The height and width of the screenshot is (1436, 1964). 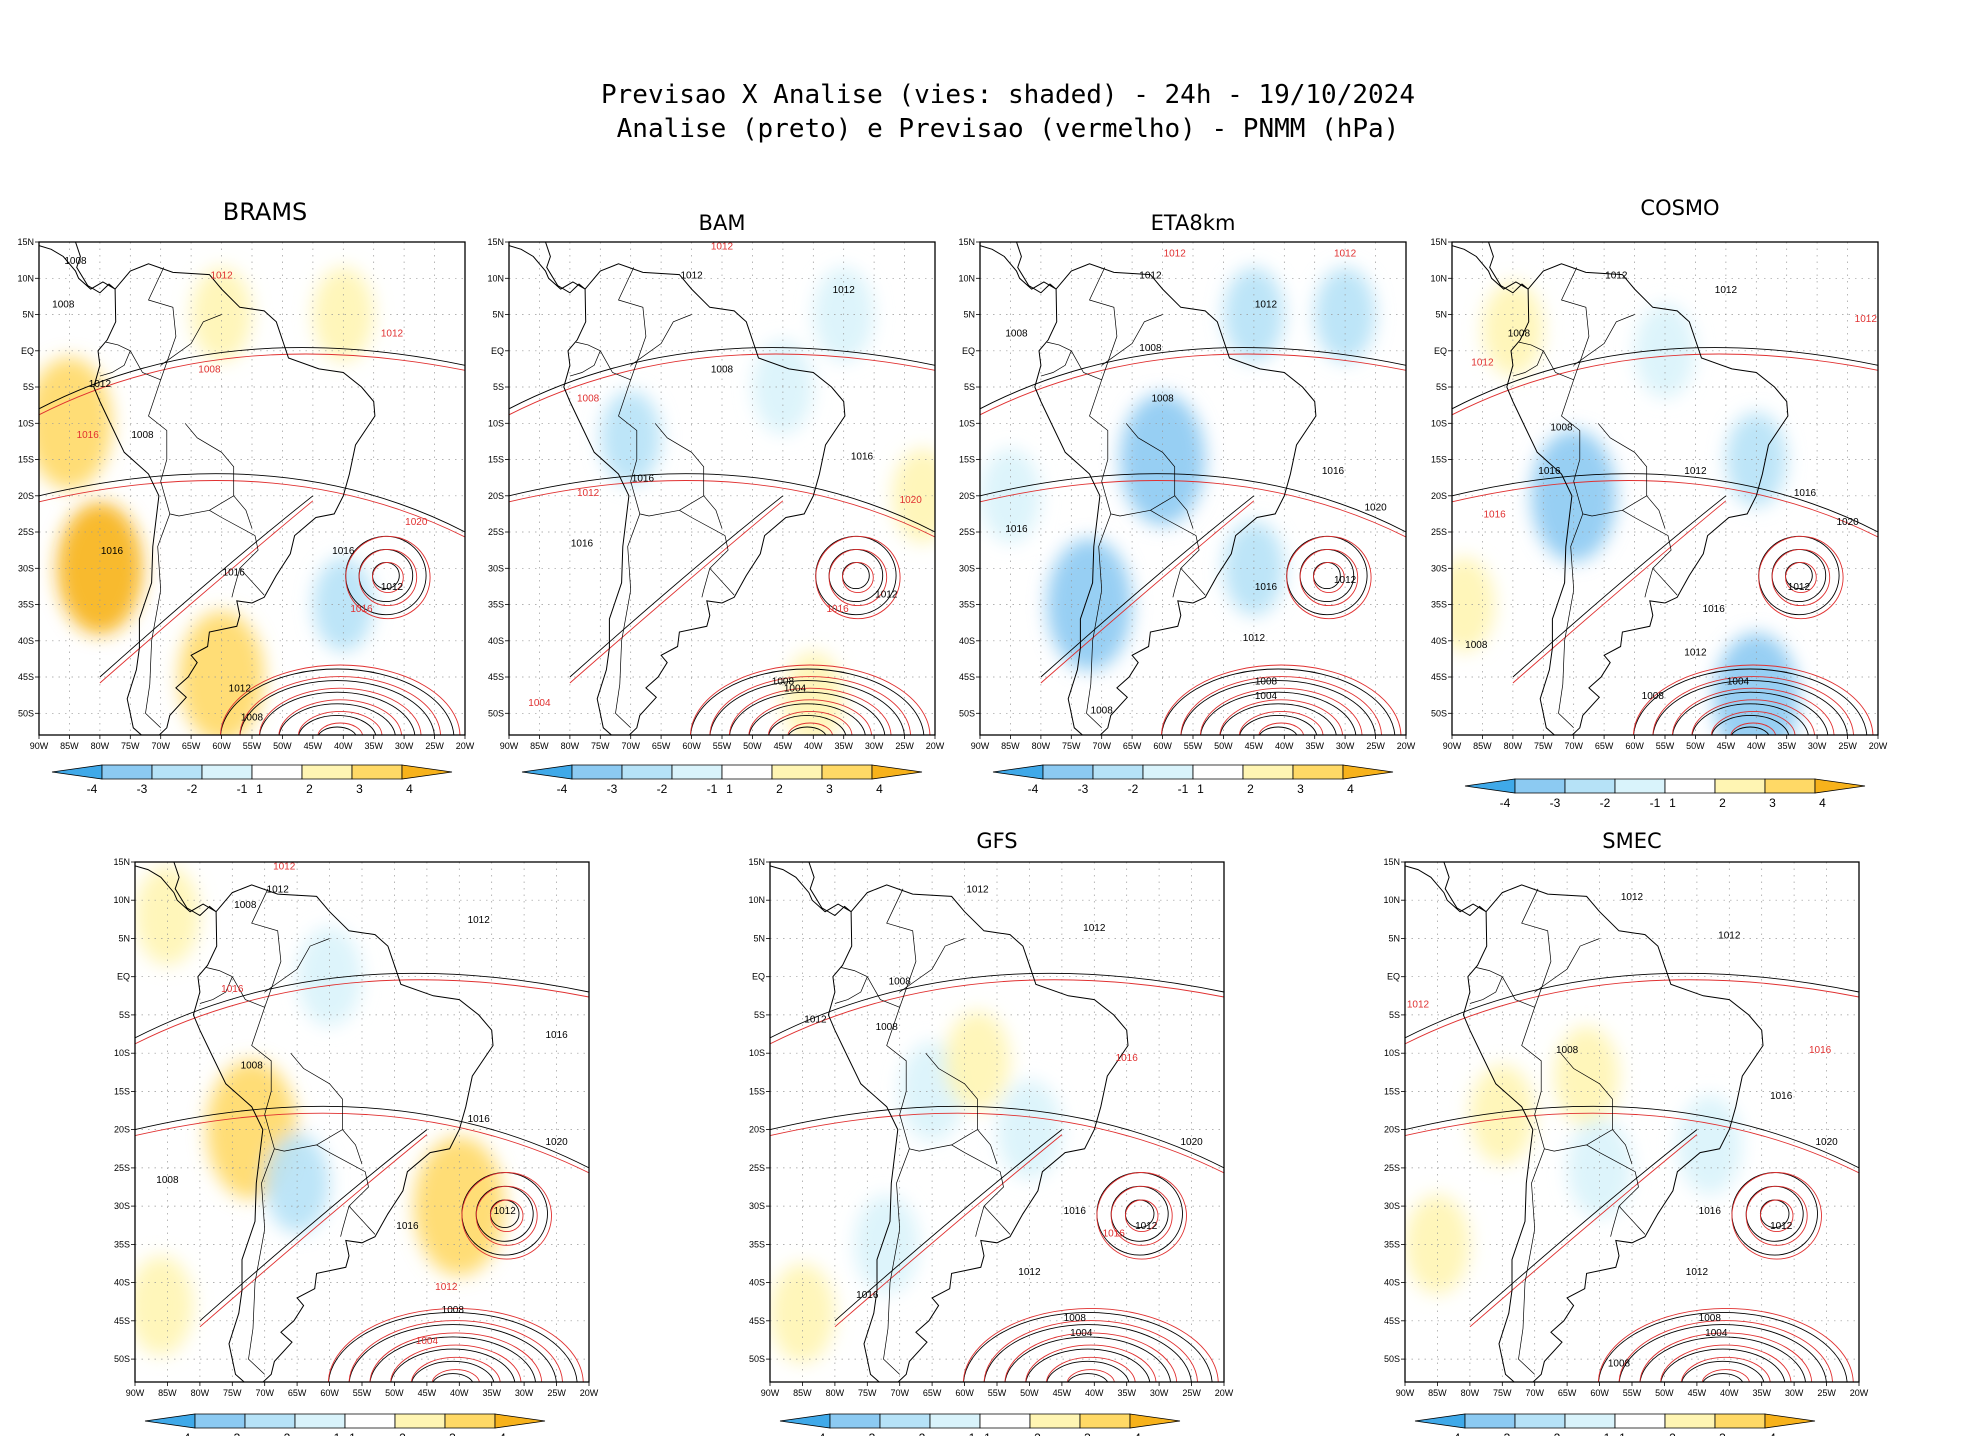 I want to click on lat-tick-label: 15S, so click(x=122, y=1091).